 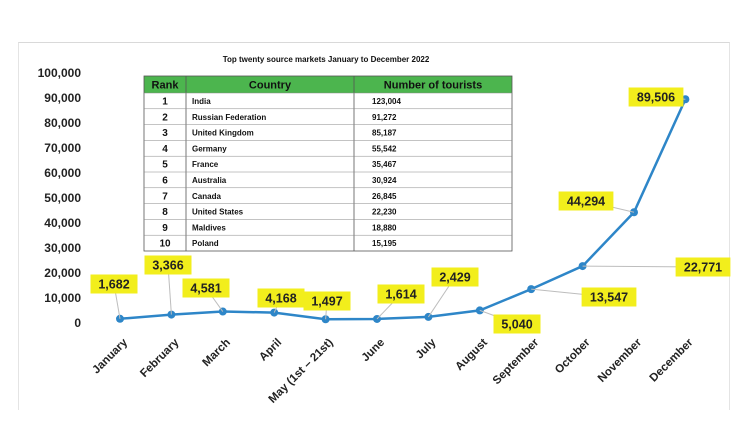 What do you see at coordinates (201, 101) in the screenshot?
I see `inset-table-country: India` at bounding box center [201, 101].